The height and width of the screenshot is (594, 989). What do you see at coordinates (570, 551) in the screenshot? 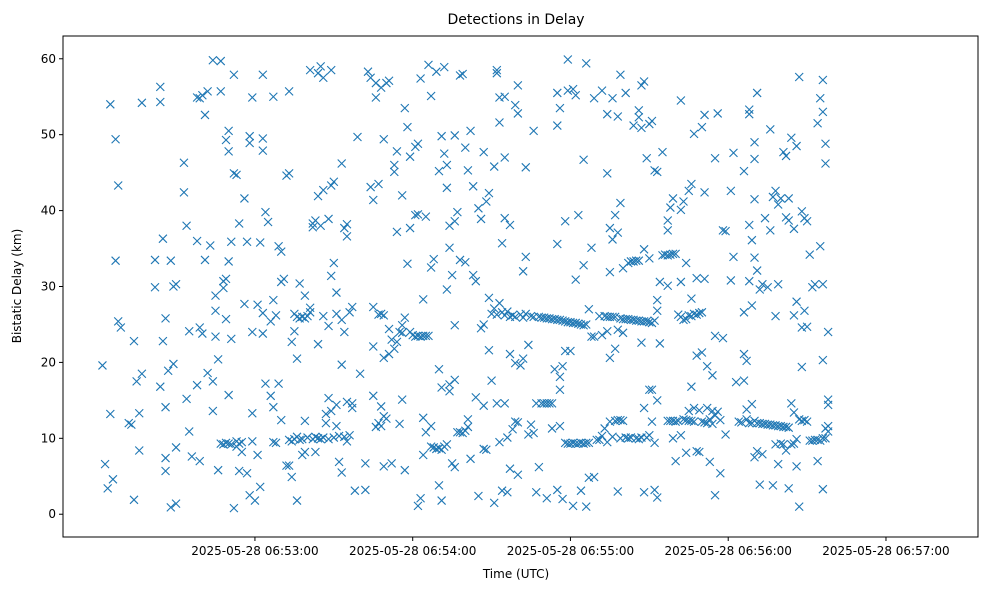
I see `x-tick-label: 2025-05-28 06:55:00` at bounding box center [570, 551].